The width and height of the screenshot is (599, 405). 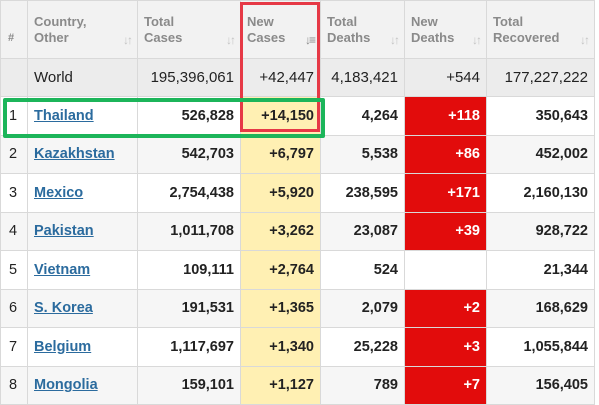 I want to click on row-new-cases: +3,262, so click(x=280, y=231).